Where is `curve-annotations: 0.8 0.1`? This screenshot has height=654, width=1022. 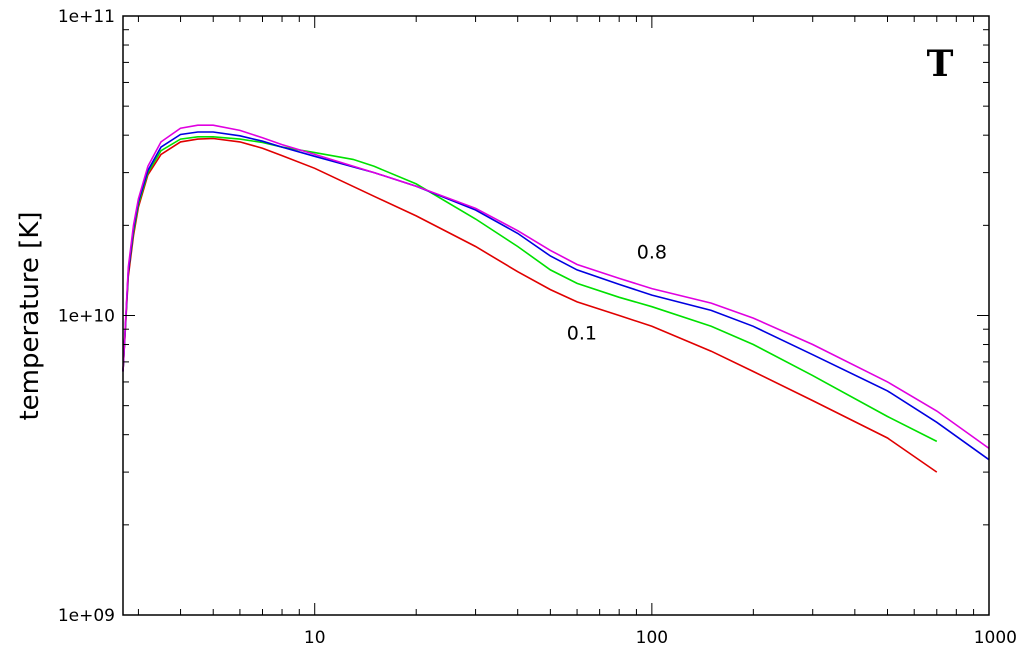
curve-annotations: 0.8 0.1 is located at coordinates (617, 292).